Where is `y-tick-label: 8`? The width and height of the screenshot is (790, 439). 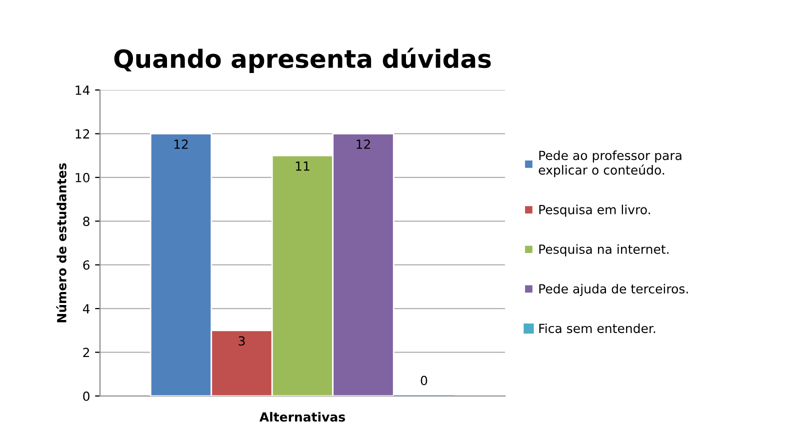
y-tick-label: 8 is located at coordinates (86, 221).